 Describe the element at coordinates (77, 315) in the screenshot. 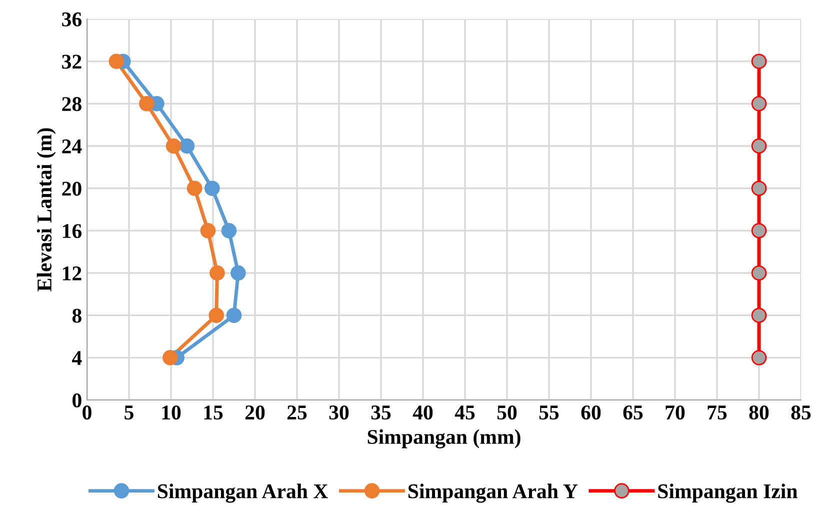

I see `y-tick-label: 8` at that location.